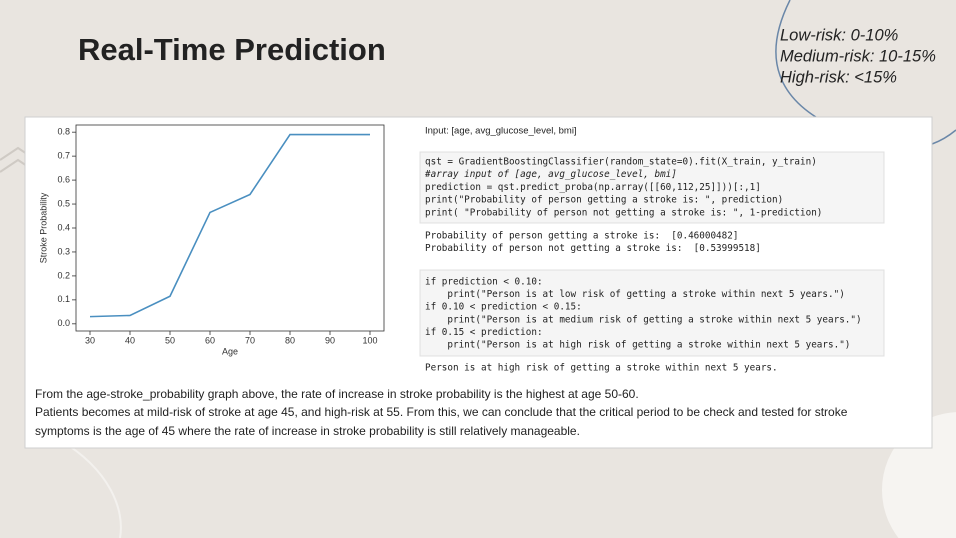 The width and height of the screenshot is (956, 538). Describe the element at coordinates (130, 340) in the screenshot. I see `x-tick-label: 40` at that location.